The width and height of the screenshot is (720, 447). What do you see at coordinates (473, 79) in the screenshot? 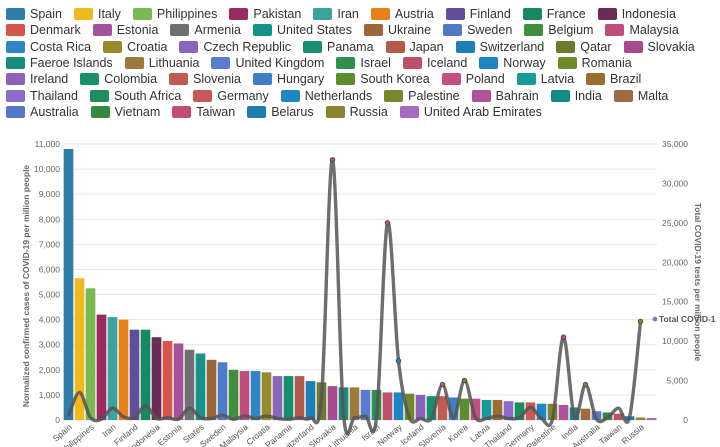
I see `legend-item: Poland` at bounding box center [473, 79].